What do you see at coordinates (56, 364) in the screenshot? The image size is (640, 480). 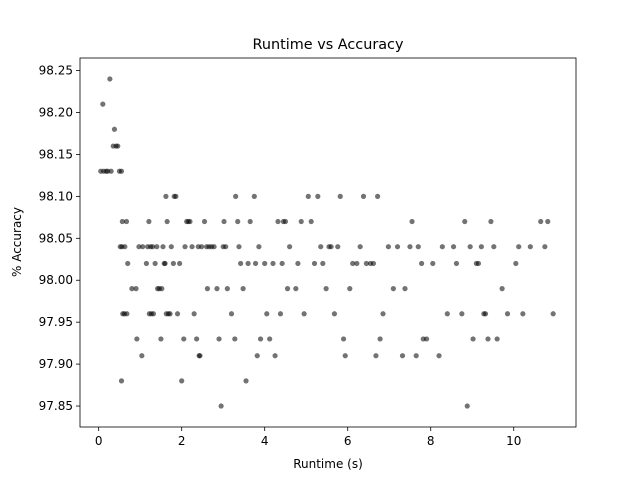 I see `y-tick-label: 97.90` at bounding box center [56, 364].